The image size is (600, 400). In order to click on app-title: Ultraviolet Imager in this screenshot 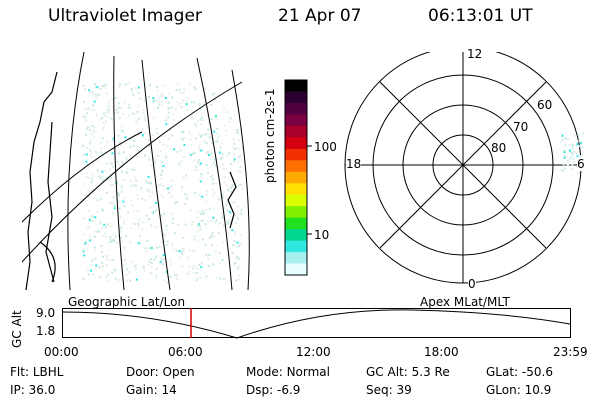, I will do `click(125, 16)`.